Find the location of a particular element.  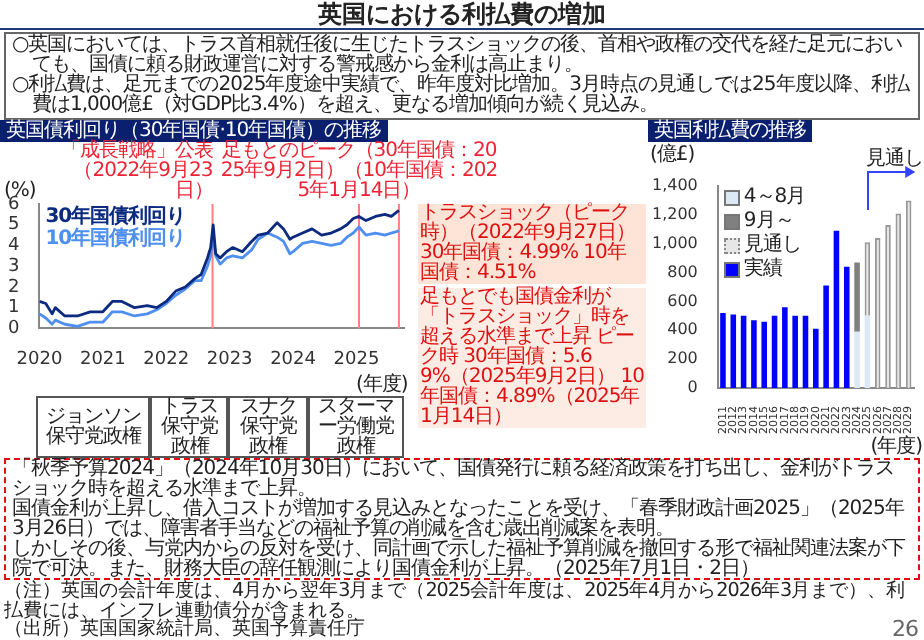

ref-line-label: 足もとのピーク（30年国債：2025年9月2日）（10年国債：2025年1月14日） is located at coordinates (359, 171).